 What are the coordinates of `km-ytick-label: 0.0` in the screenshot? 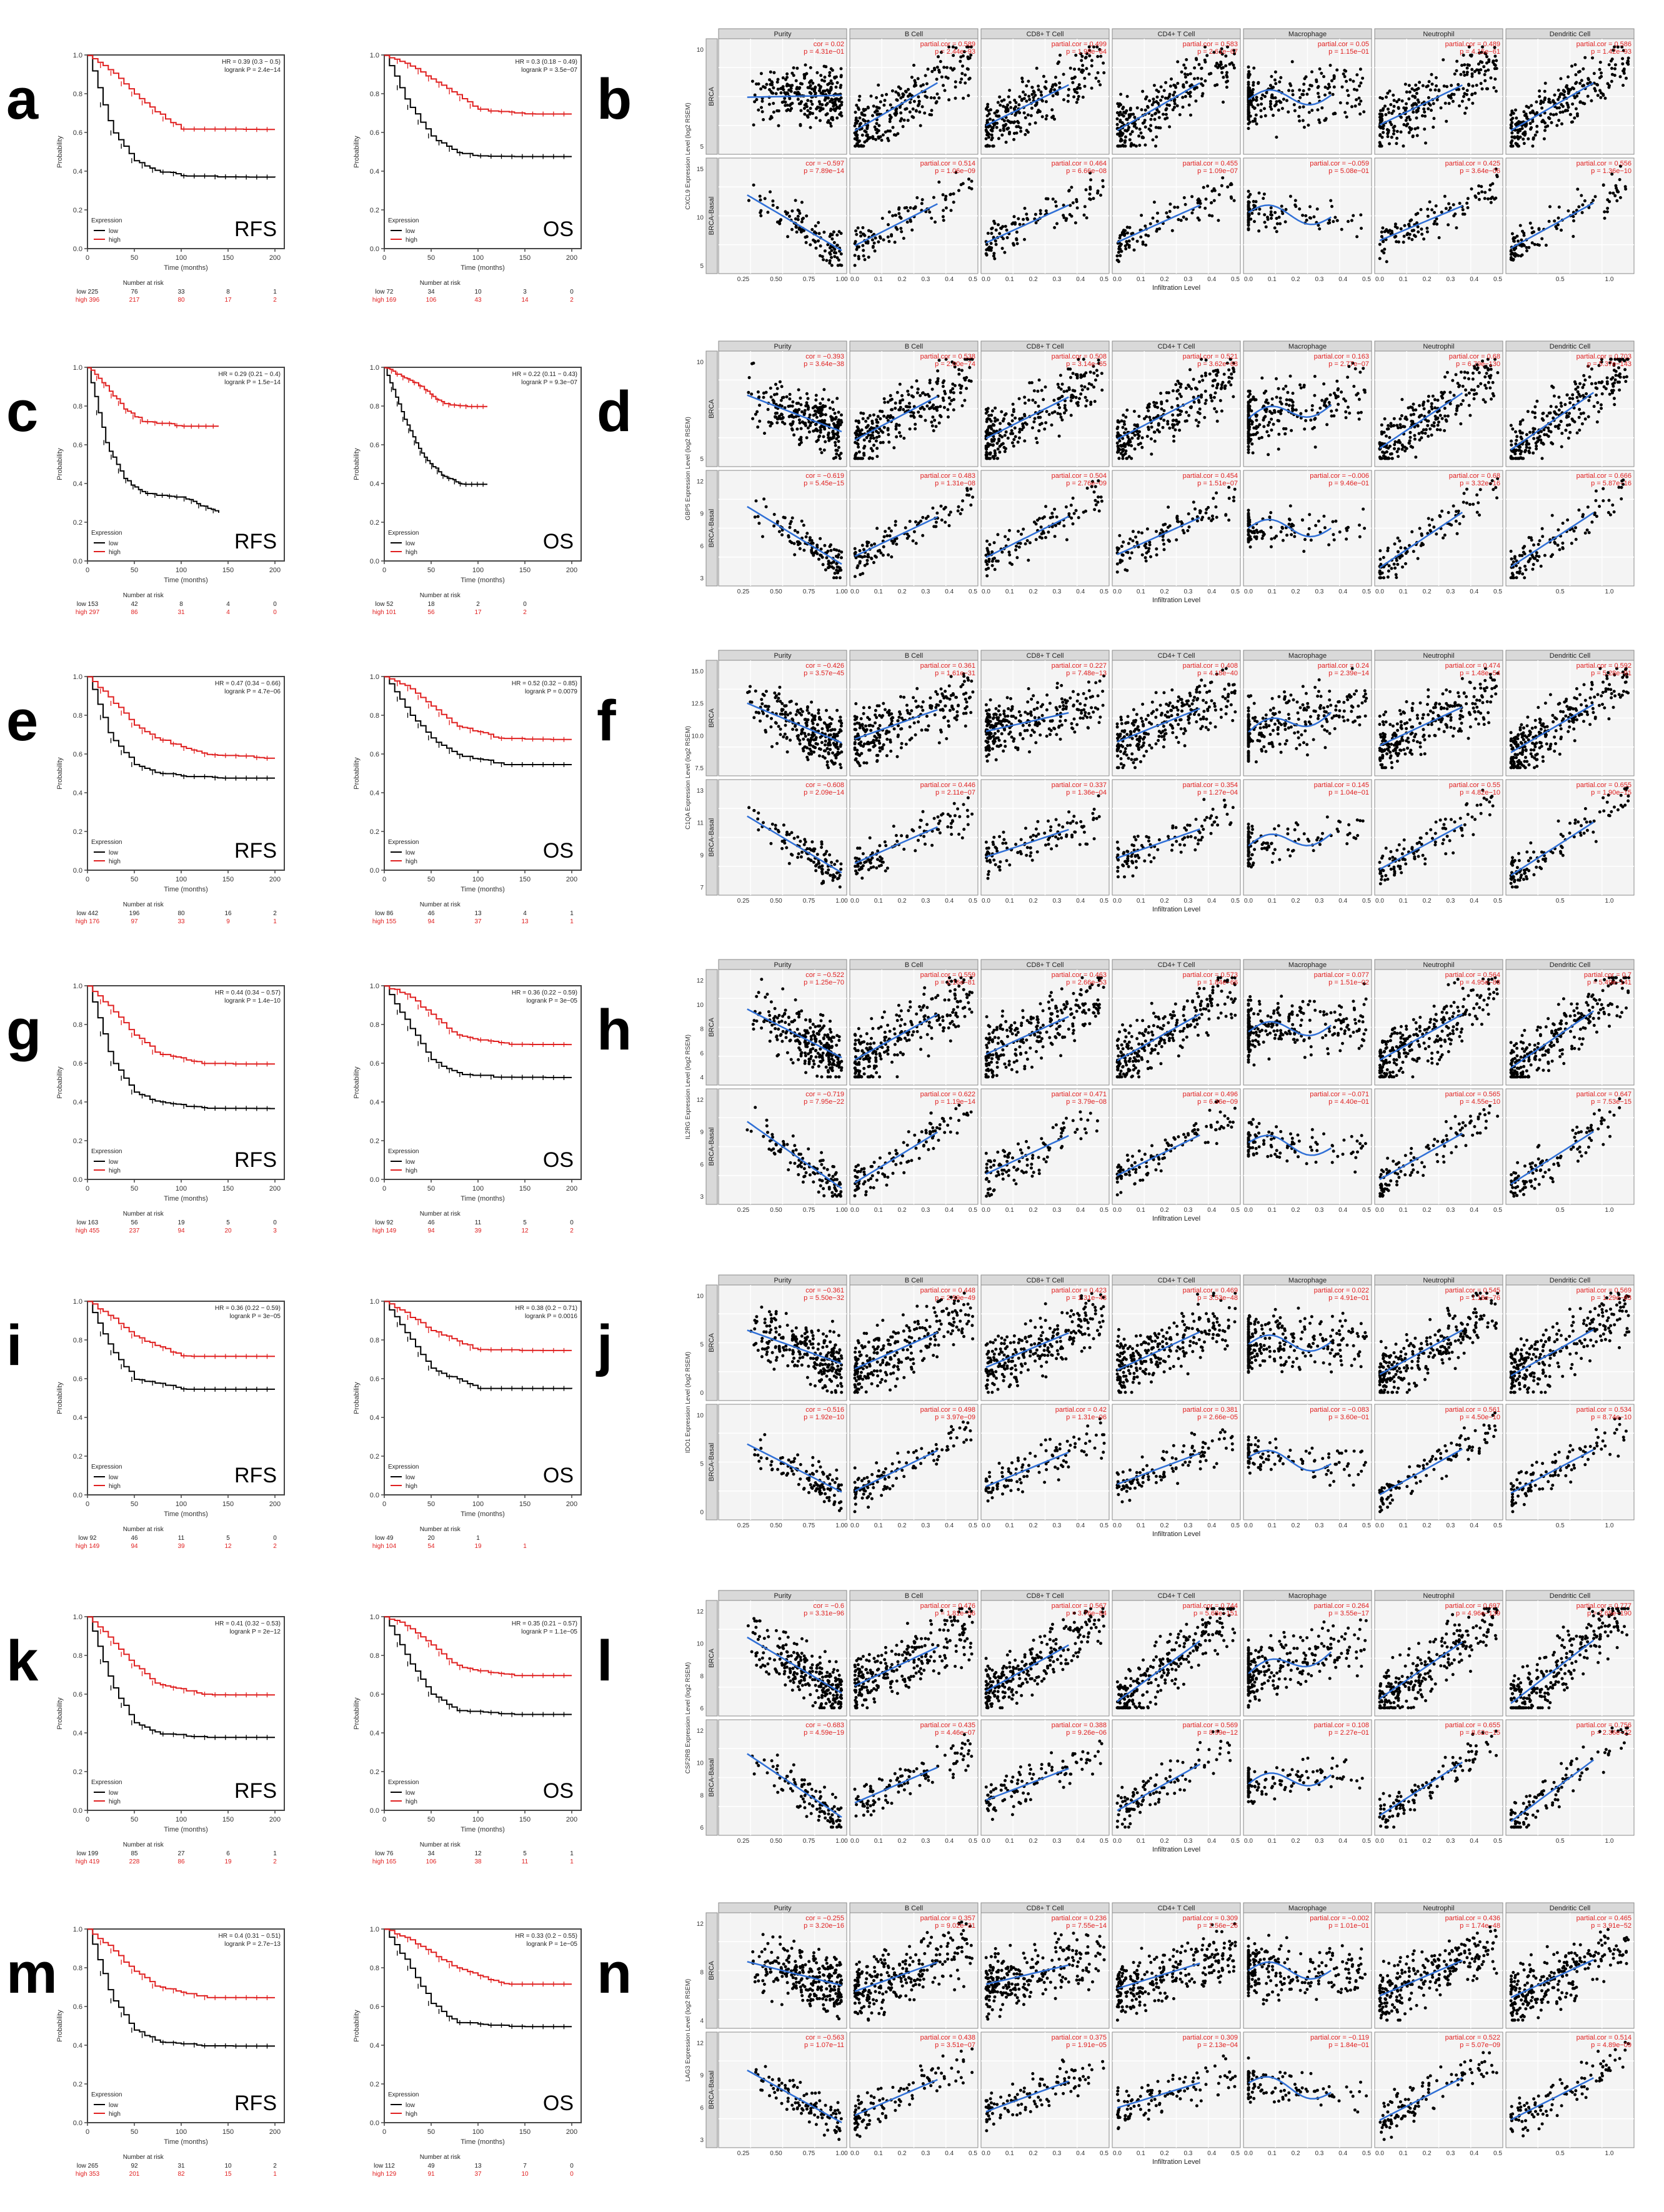 It's located at (77, 1495).